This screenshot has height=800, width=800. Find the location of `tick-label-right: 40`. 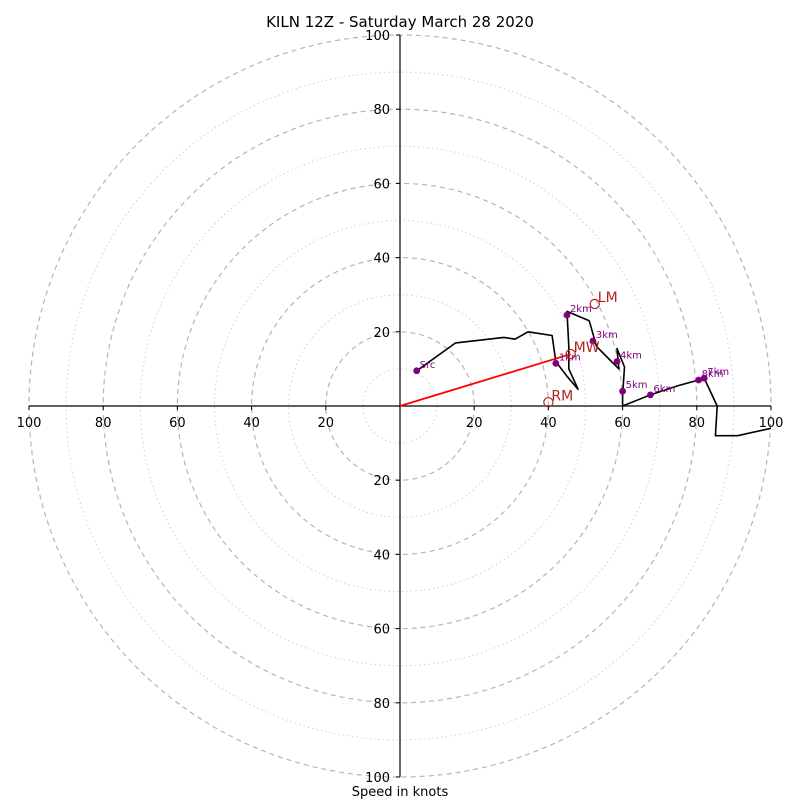

tick-label-right: 40 is located at coordinates (548, 423).